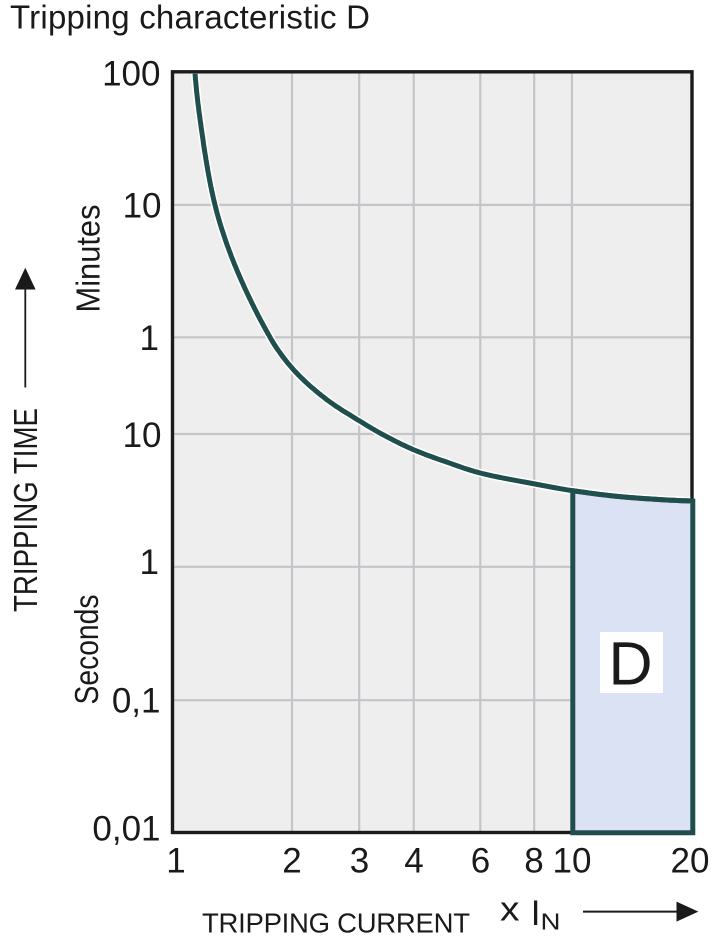 The width and height of the screenshot is (720, 943). What do you see at coordinates (690, 861) in the screenshot?
I see `svg-text: 20` at bounding box center [690, 861].